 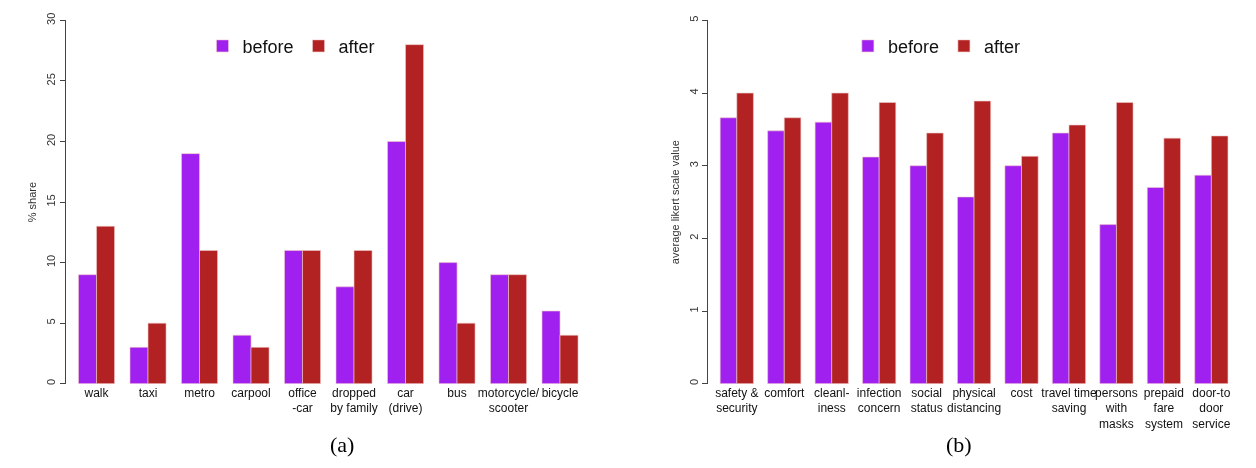 I want to click on y-axis-title: average likert scale value, so click(x=674, y=202).